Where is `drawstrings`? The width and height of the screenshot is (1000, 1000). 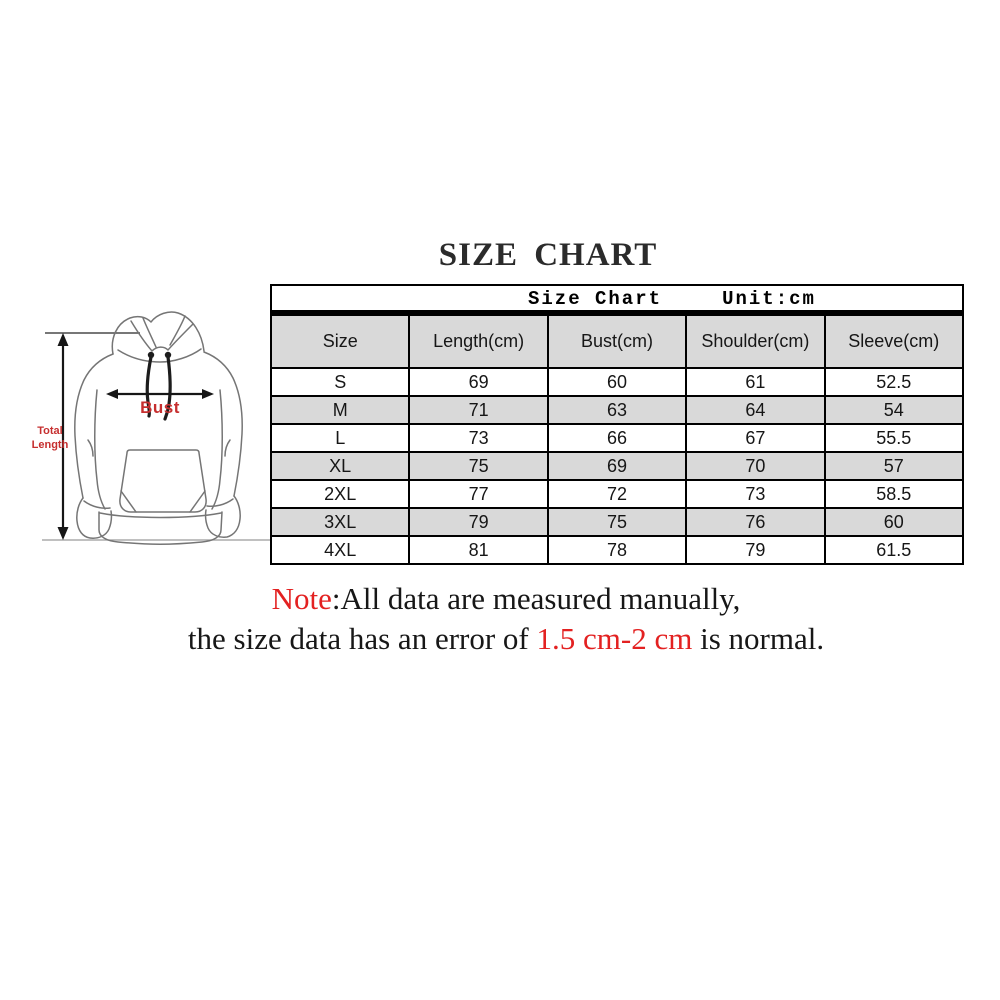 drawstrings is located at coordinates (158, 386).